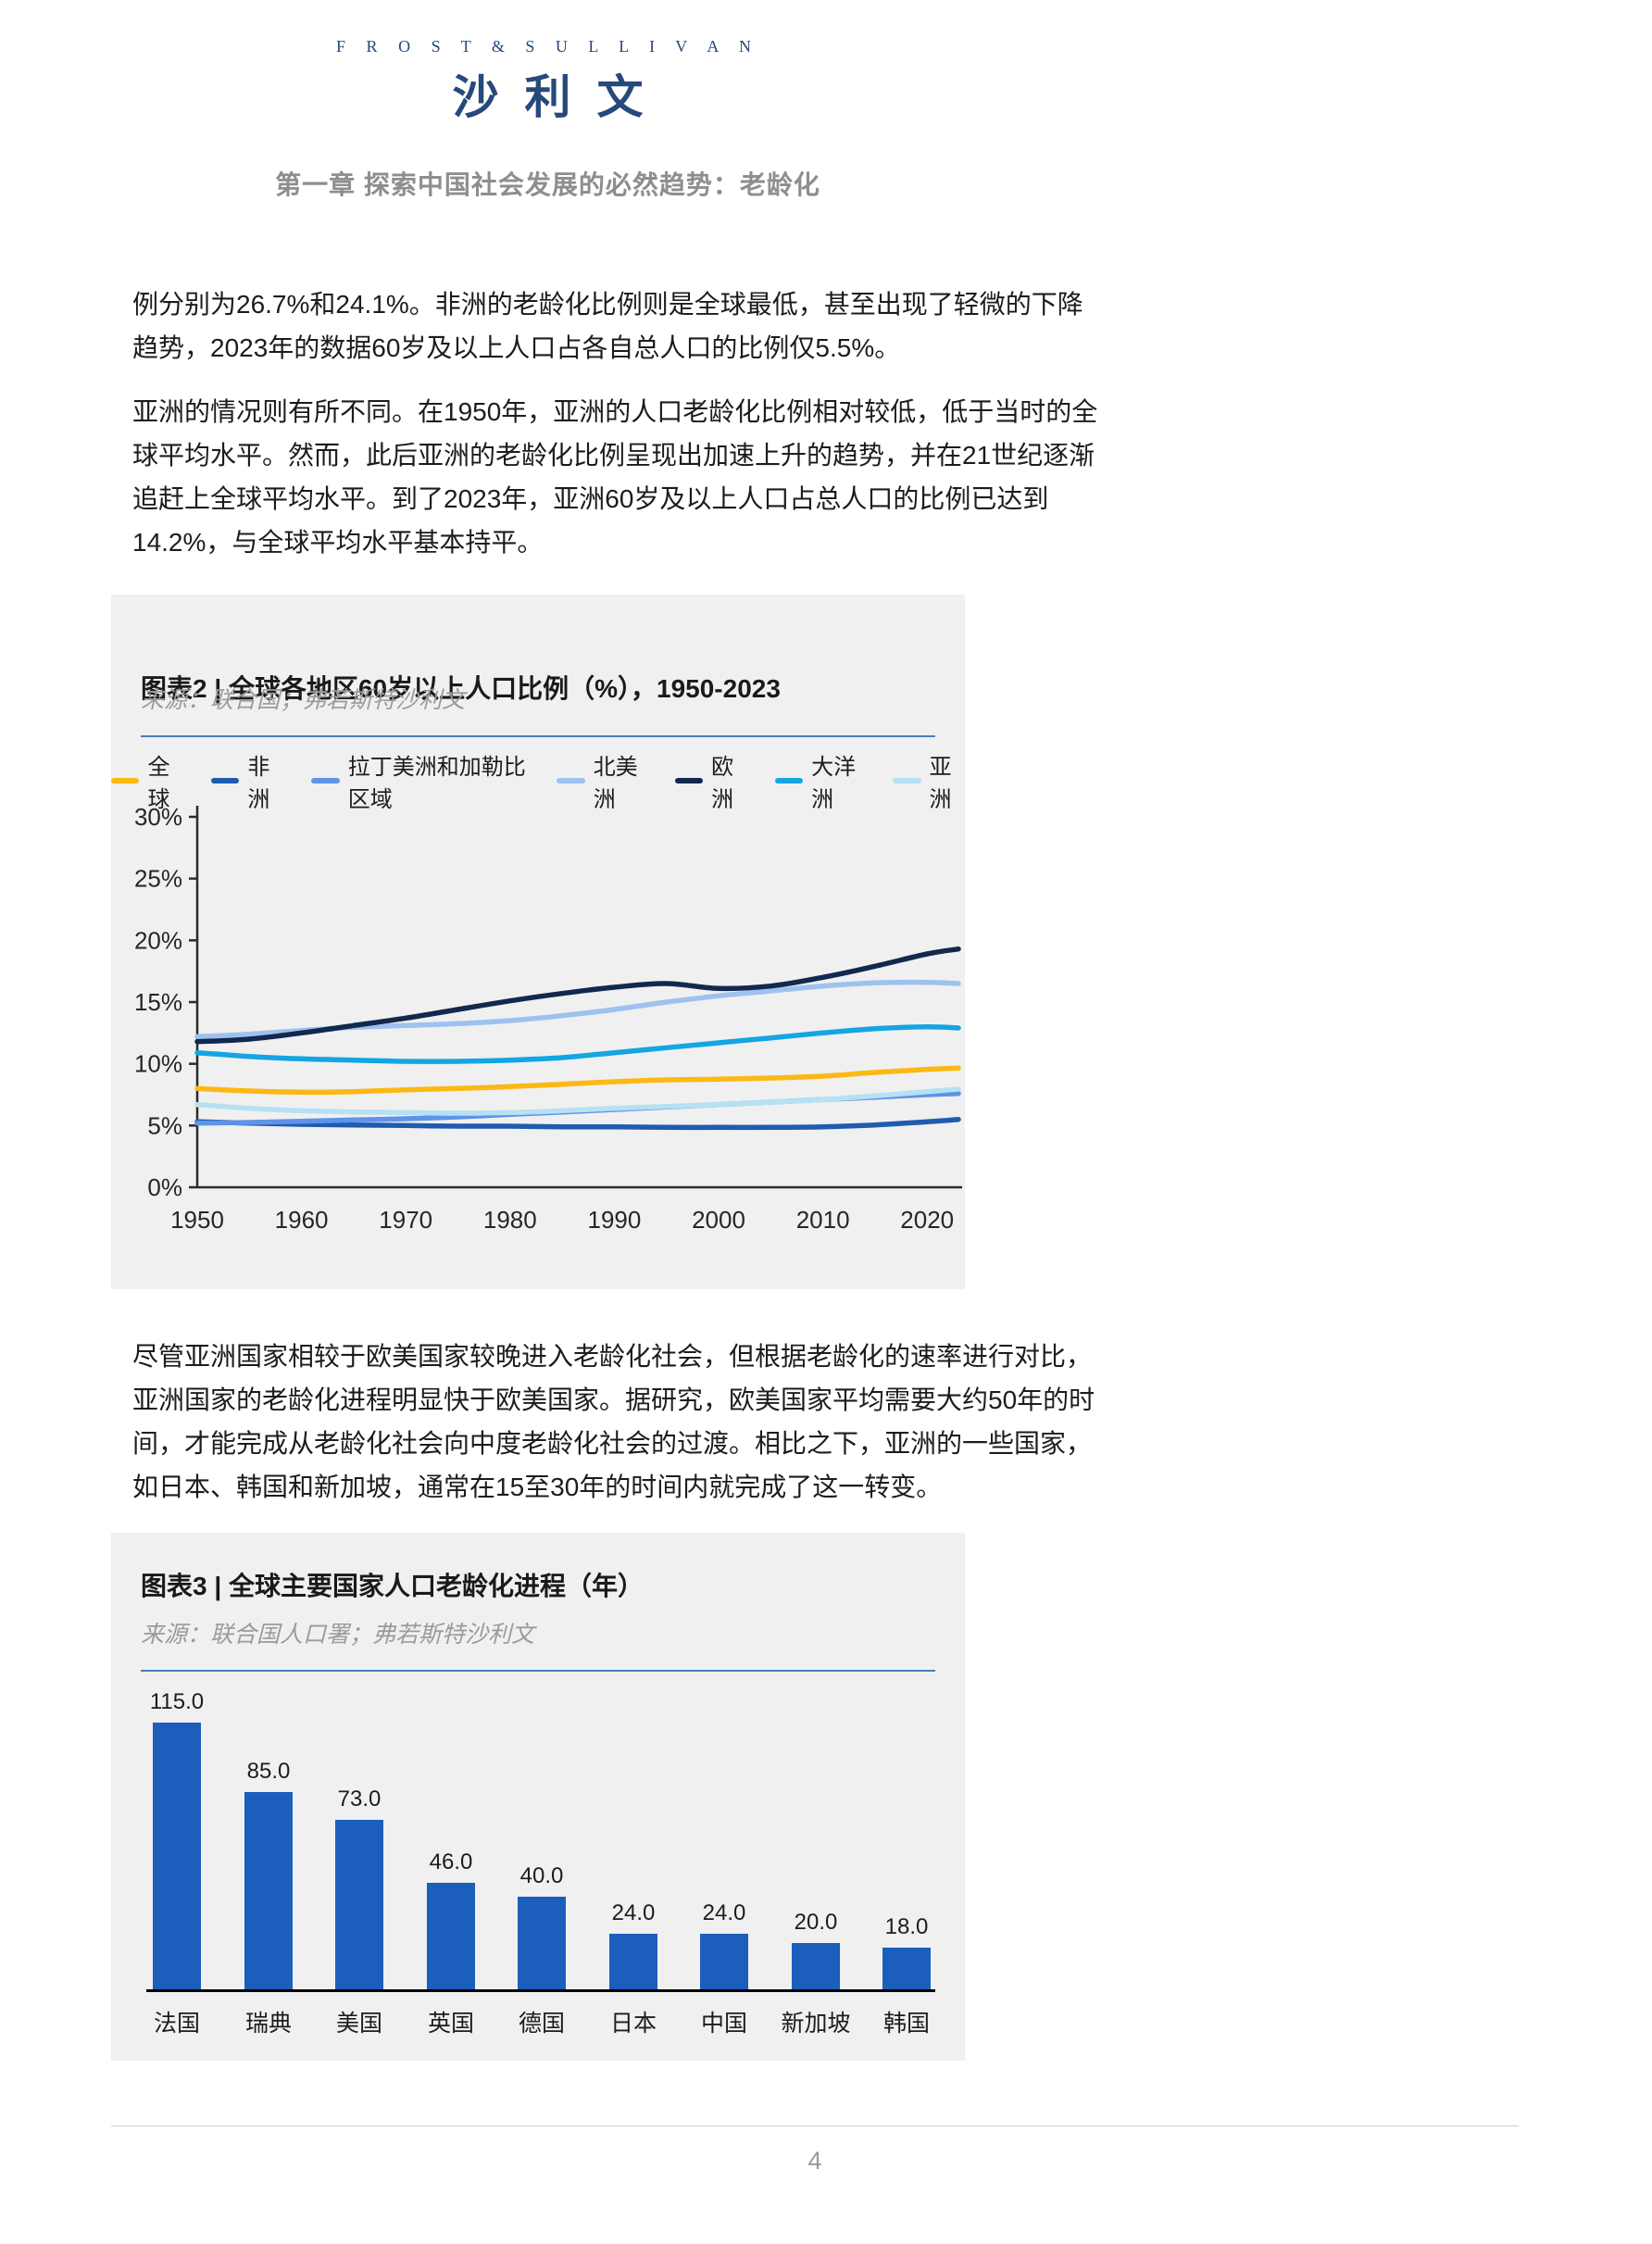 This screenshot has height=2244, width=1652. Describe the element at coordinates (816, 1922) in the screenshot. I see `bar-value-新加坡: 20.0` at that location.